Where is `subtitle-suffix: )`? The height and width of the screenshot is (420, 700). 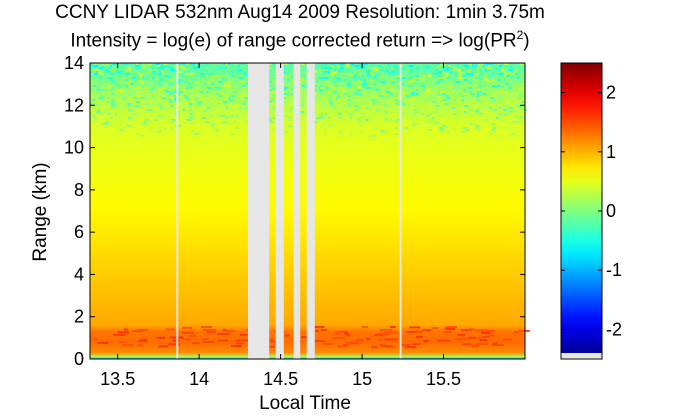
subtitle-suffix: ) is located at coordinates (526, 41).